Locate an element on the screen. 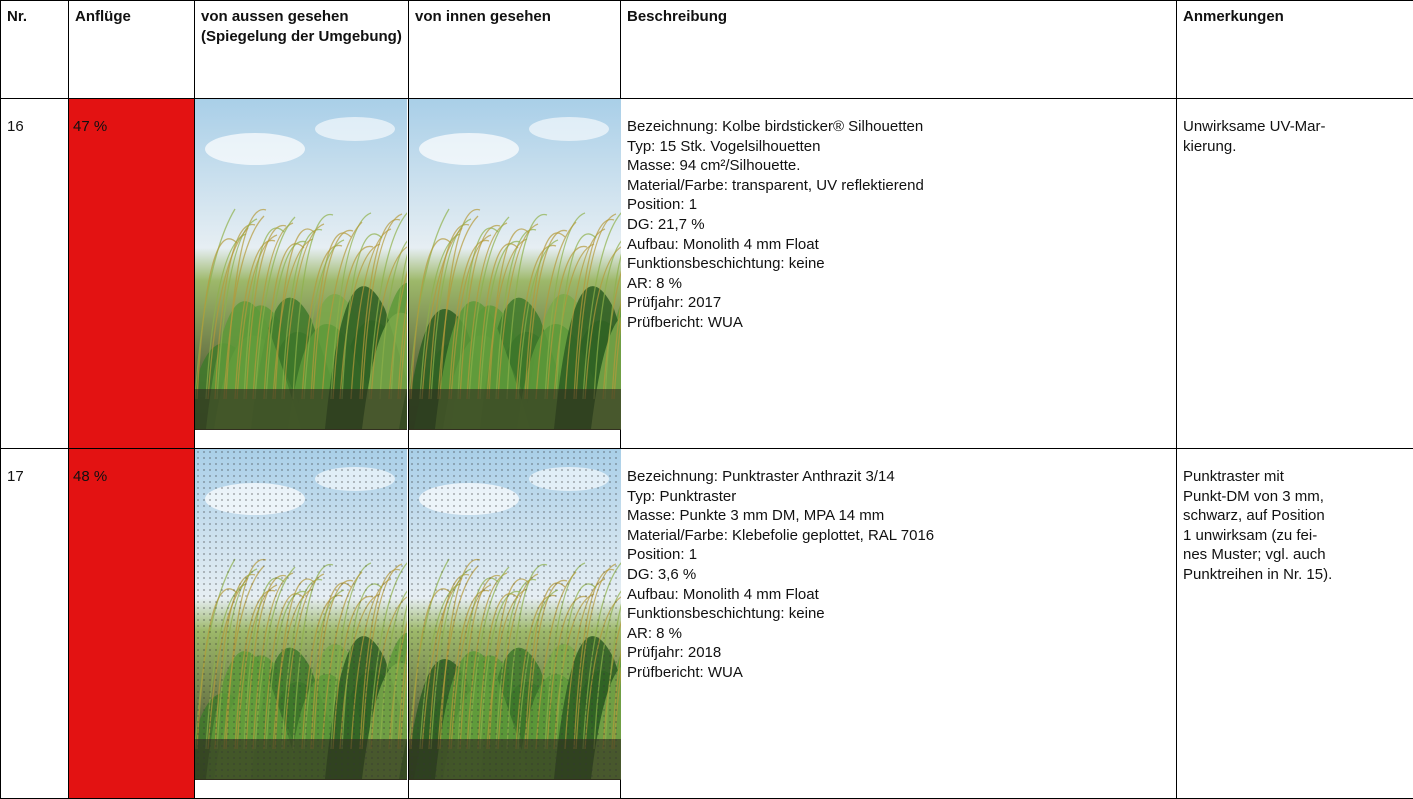  text-line: Masse: Punkte 3 mm DM, MPA 14 mm is located at coordinates (898, 516).